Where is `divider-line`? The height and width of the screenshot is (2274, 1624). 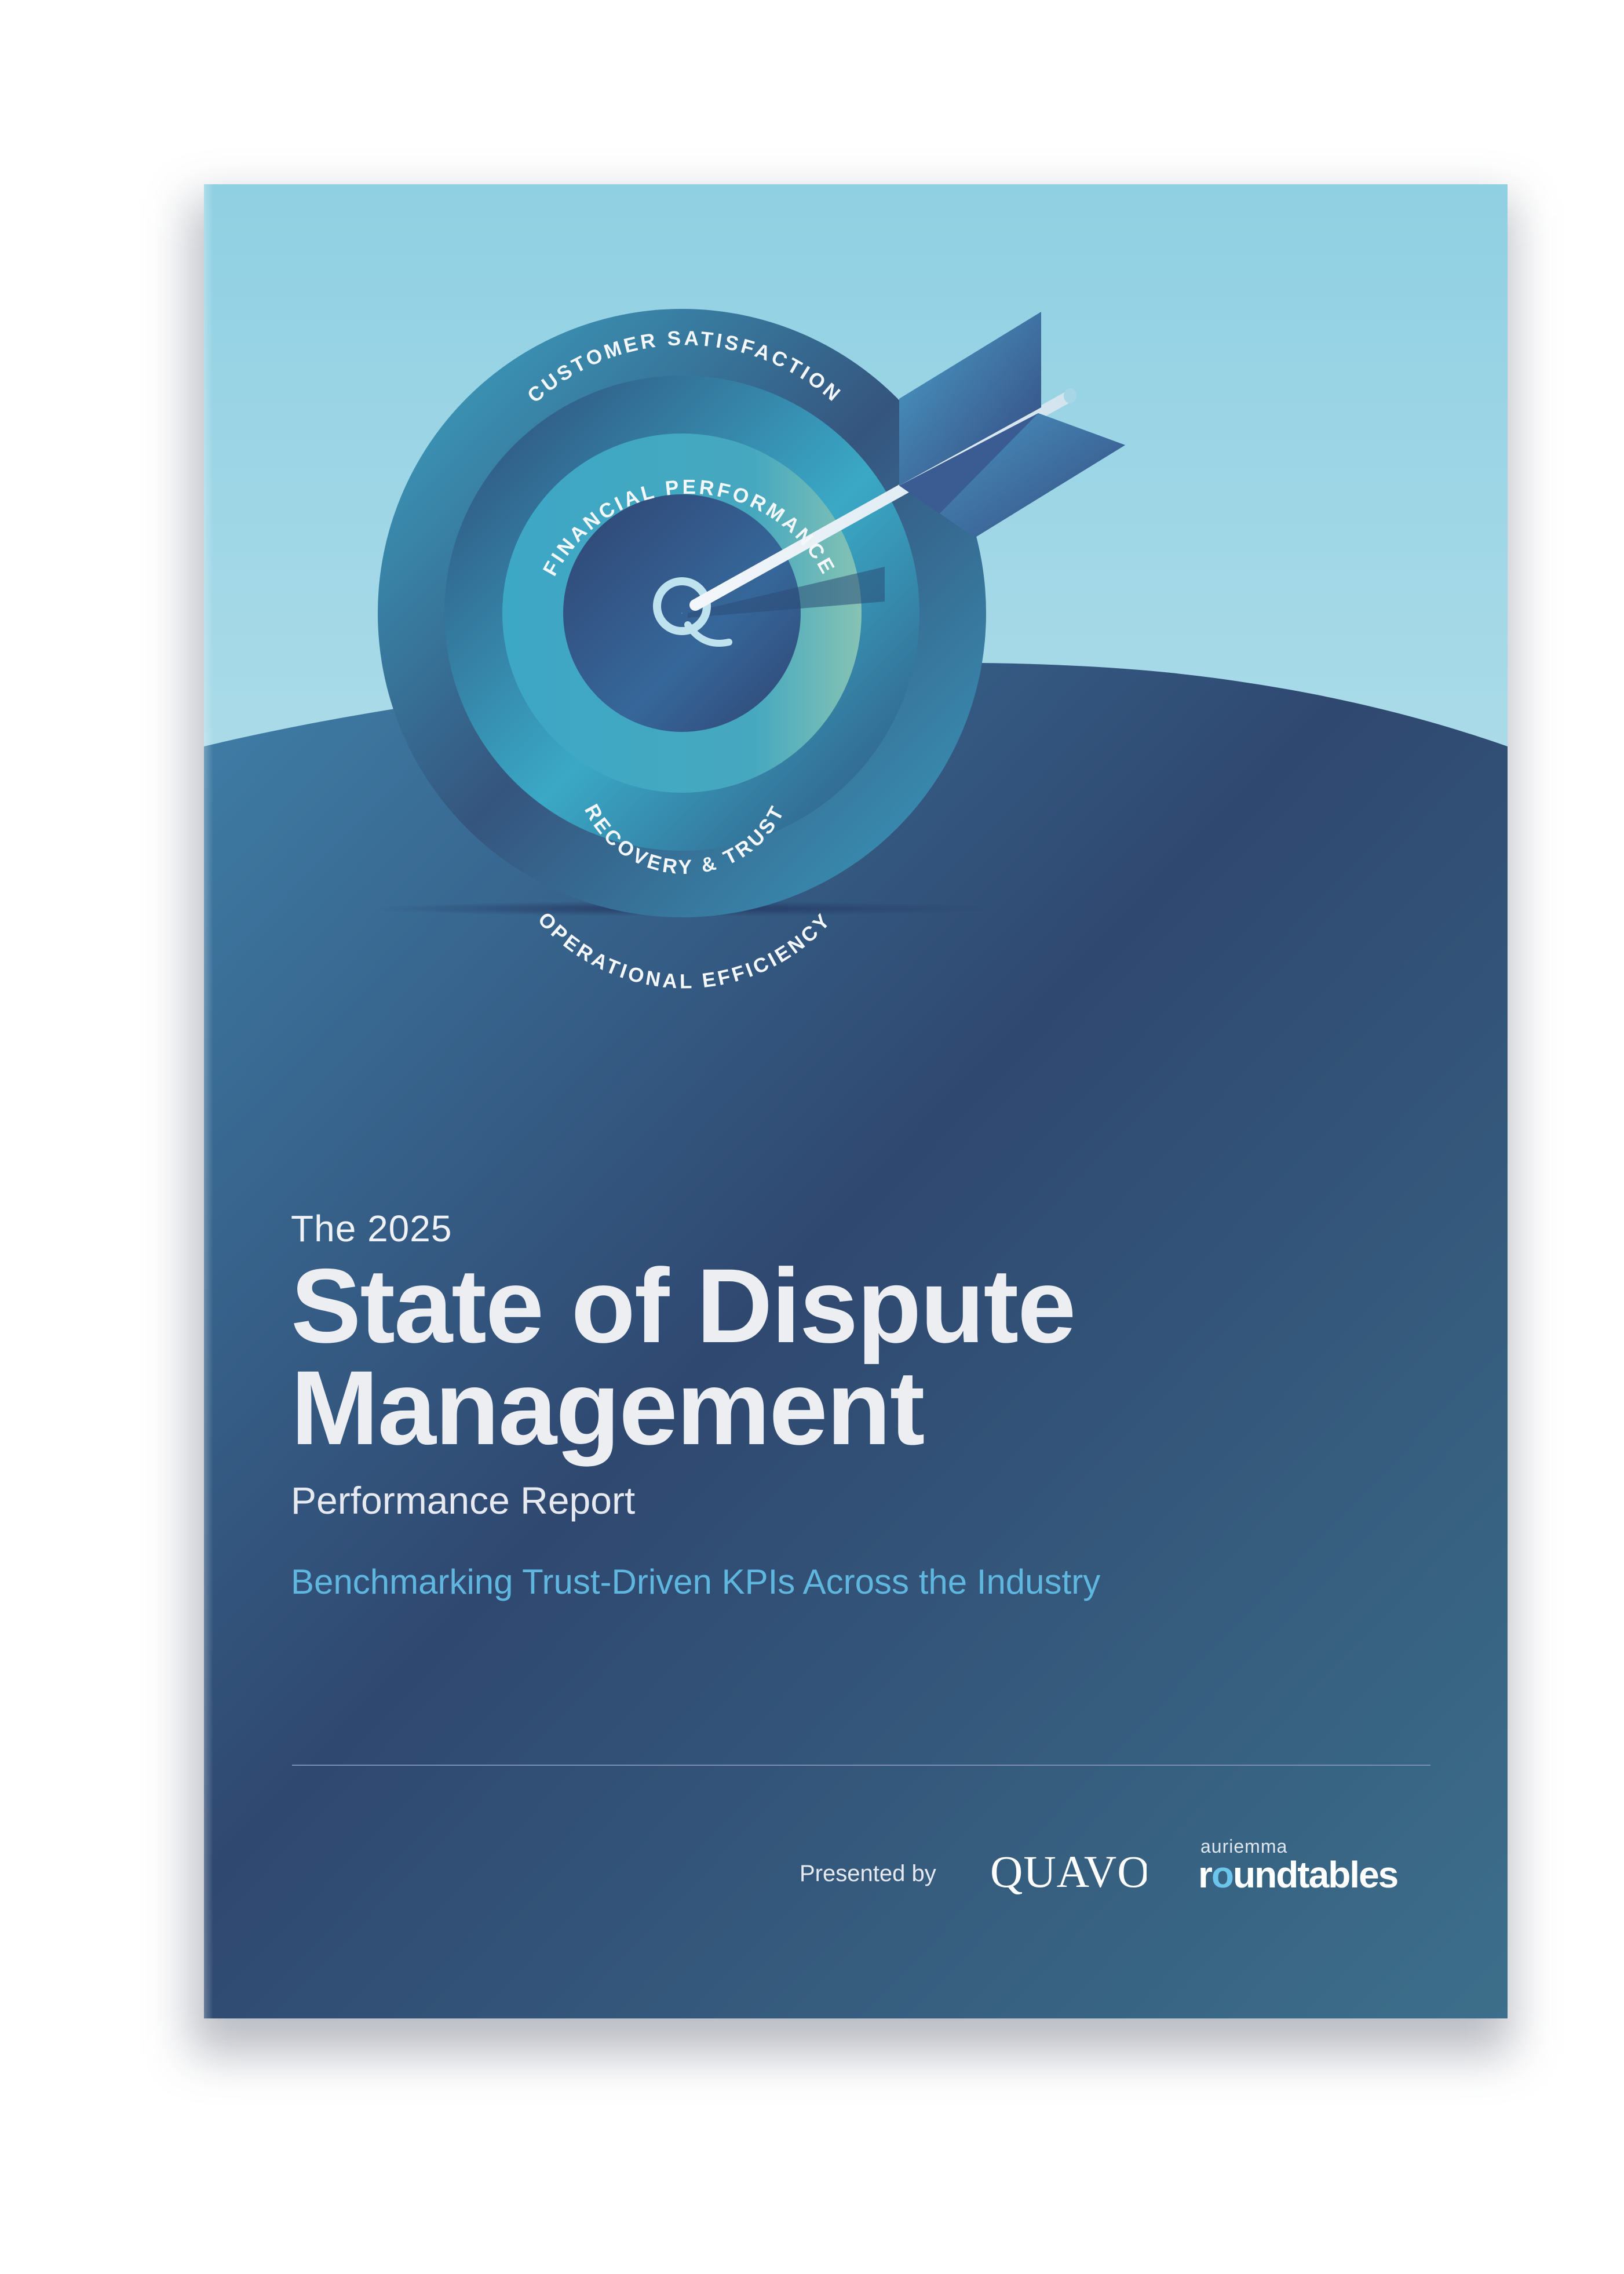
divider-line is located at coordinates (861, 1765).